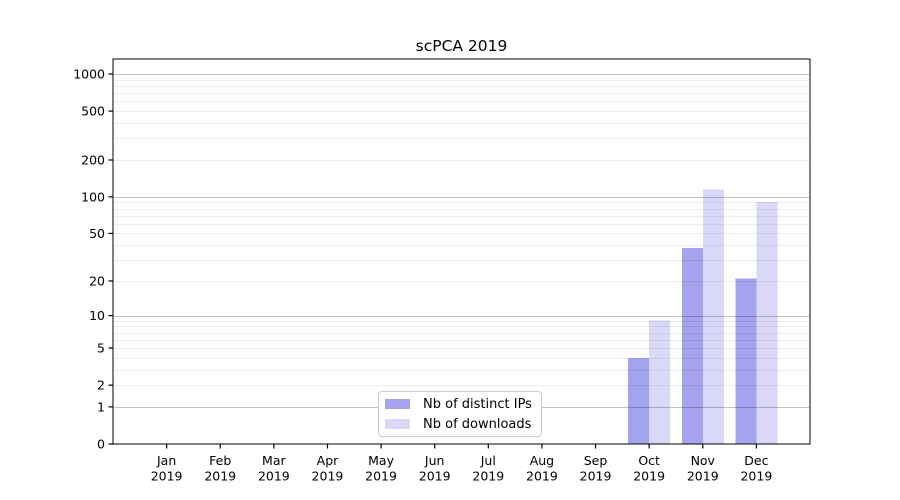  I want to click on bar-downloads-oct, so click(660, 382).